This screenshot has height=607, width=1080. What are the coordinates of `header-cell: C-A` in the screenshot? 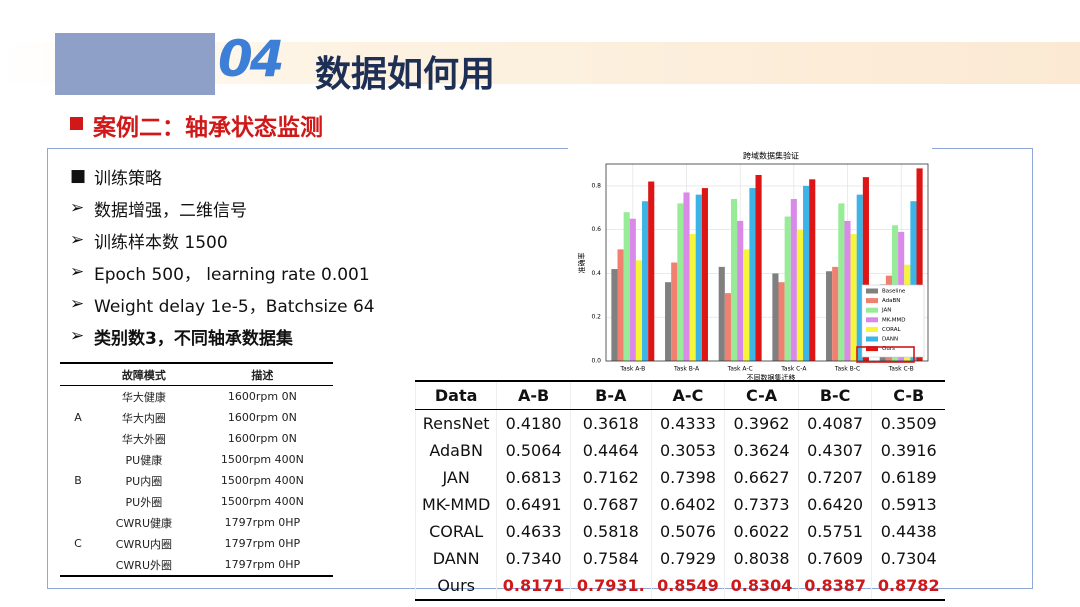 It's located at (761, 395).